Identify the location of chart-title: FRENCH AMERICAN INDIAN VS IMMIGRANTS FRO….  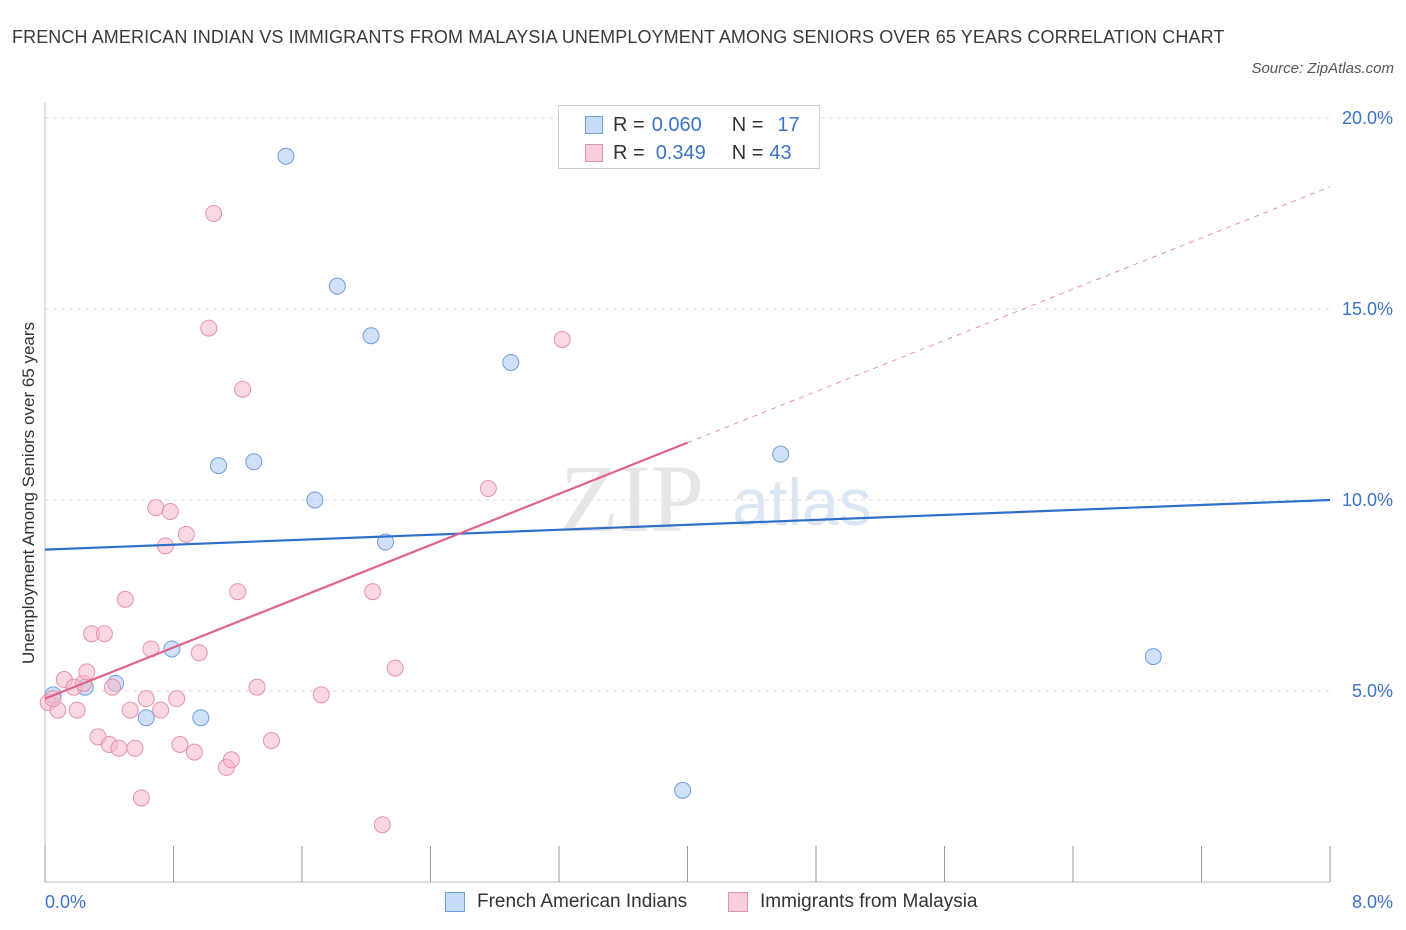
(618, 37).